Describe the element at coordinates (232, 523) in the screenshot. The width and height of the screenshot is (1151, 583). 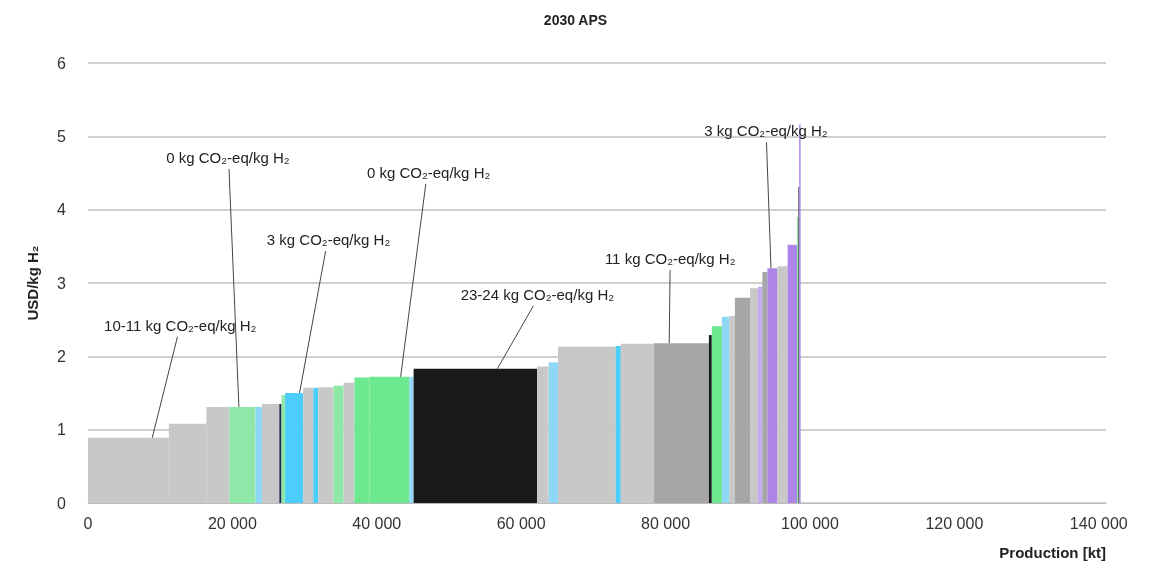
I see `x-tick-label: 20 000` at that location.